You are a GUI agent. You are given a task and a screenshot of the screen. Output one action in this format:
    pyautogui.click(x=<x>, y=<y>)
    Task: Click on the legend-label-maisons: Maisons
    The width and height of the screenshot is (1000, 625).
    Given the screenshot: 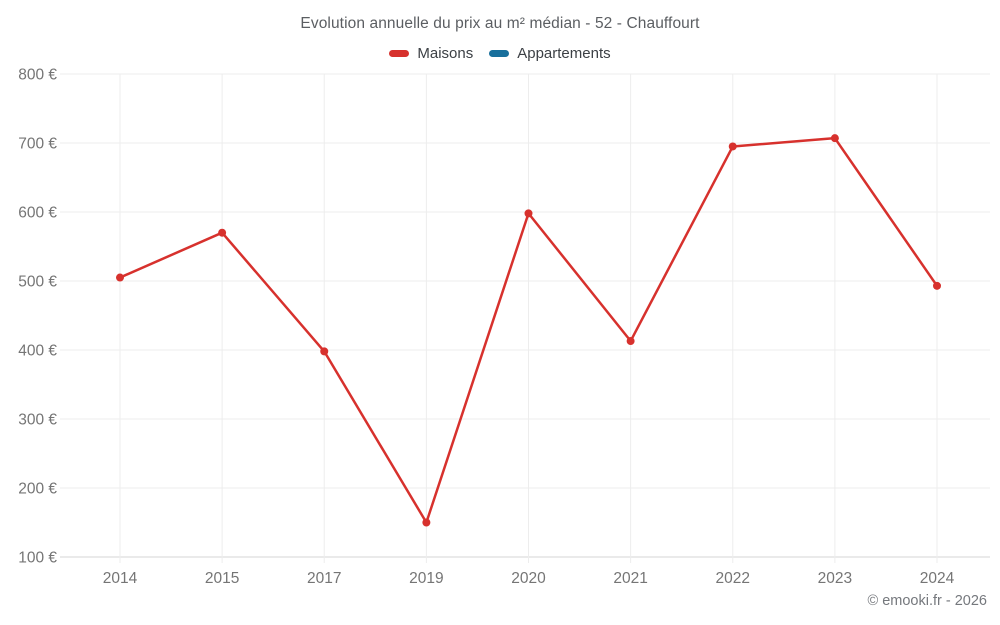 What is the action you would take?
    pyautogui.click(x=445, y=53)
    